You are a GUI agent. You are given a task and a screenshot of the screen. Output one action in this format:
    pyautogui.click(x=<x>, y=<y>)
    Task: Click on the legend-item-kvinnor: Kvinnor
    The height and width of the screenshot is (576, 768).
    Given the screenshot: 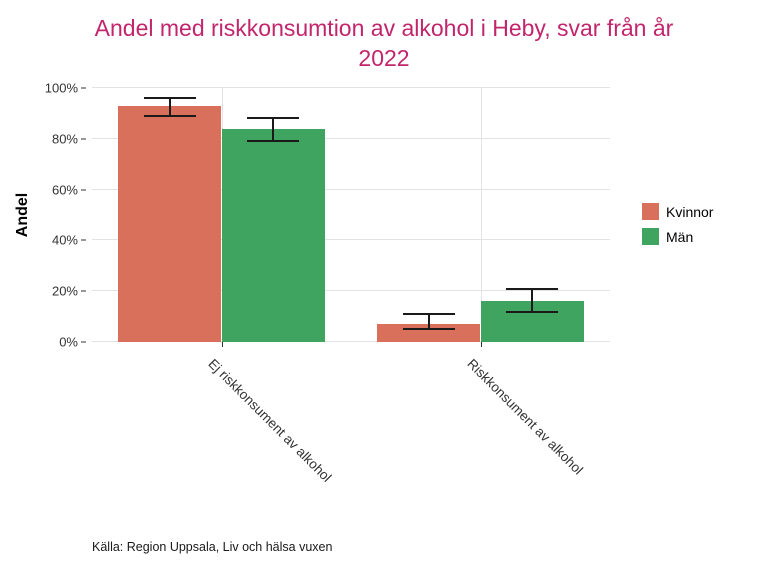 What is the action you would take?
    pyautogui.click(x=677, y=211)
    